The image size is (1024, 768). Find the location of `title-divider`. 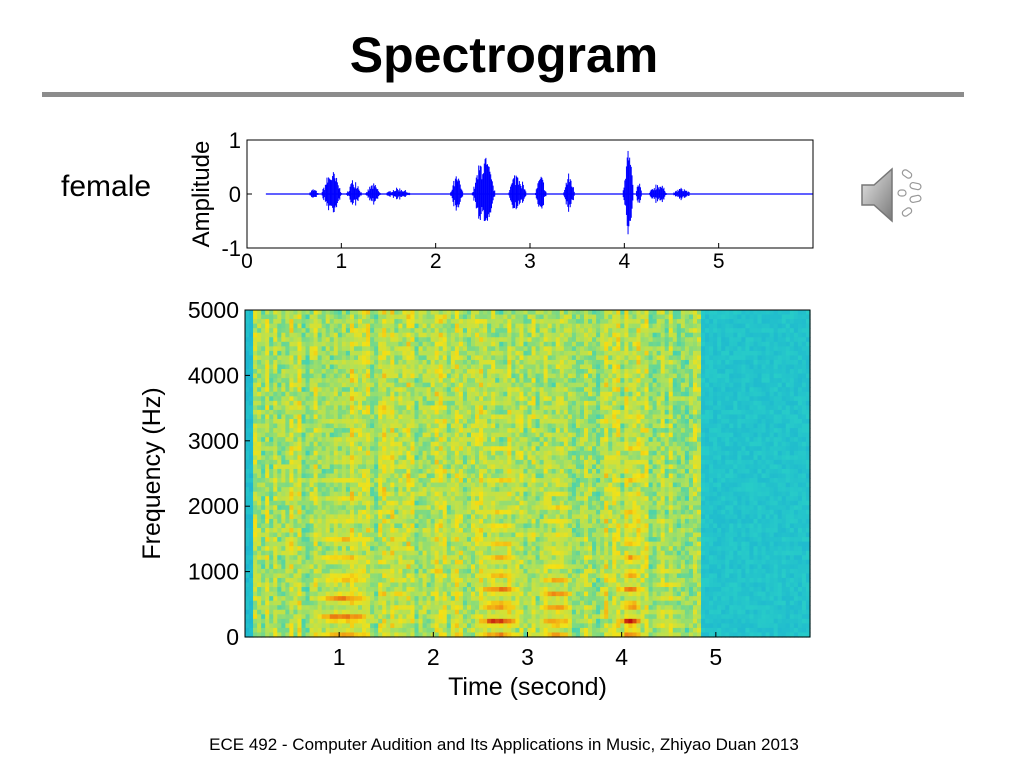

title-divider is located at coordinates (503, 94).